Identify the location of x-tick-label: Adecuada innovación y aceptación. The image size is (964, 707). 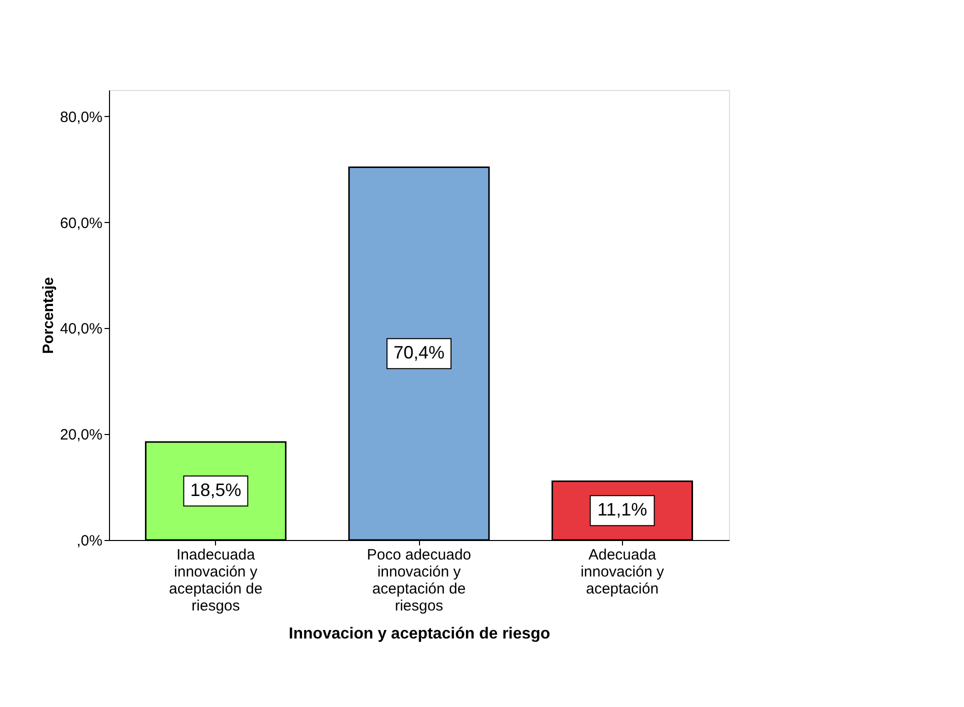
(622, 572).